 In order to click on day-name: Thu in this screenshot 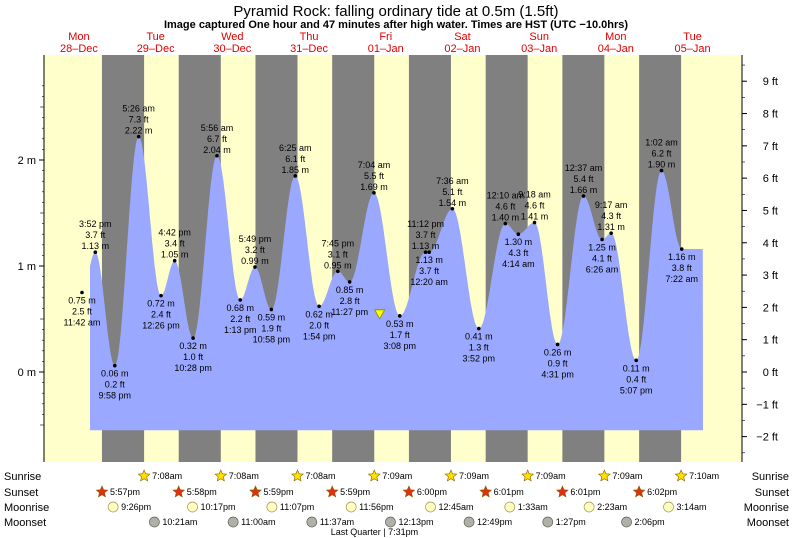, I will do `click(309, 37)`.